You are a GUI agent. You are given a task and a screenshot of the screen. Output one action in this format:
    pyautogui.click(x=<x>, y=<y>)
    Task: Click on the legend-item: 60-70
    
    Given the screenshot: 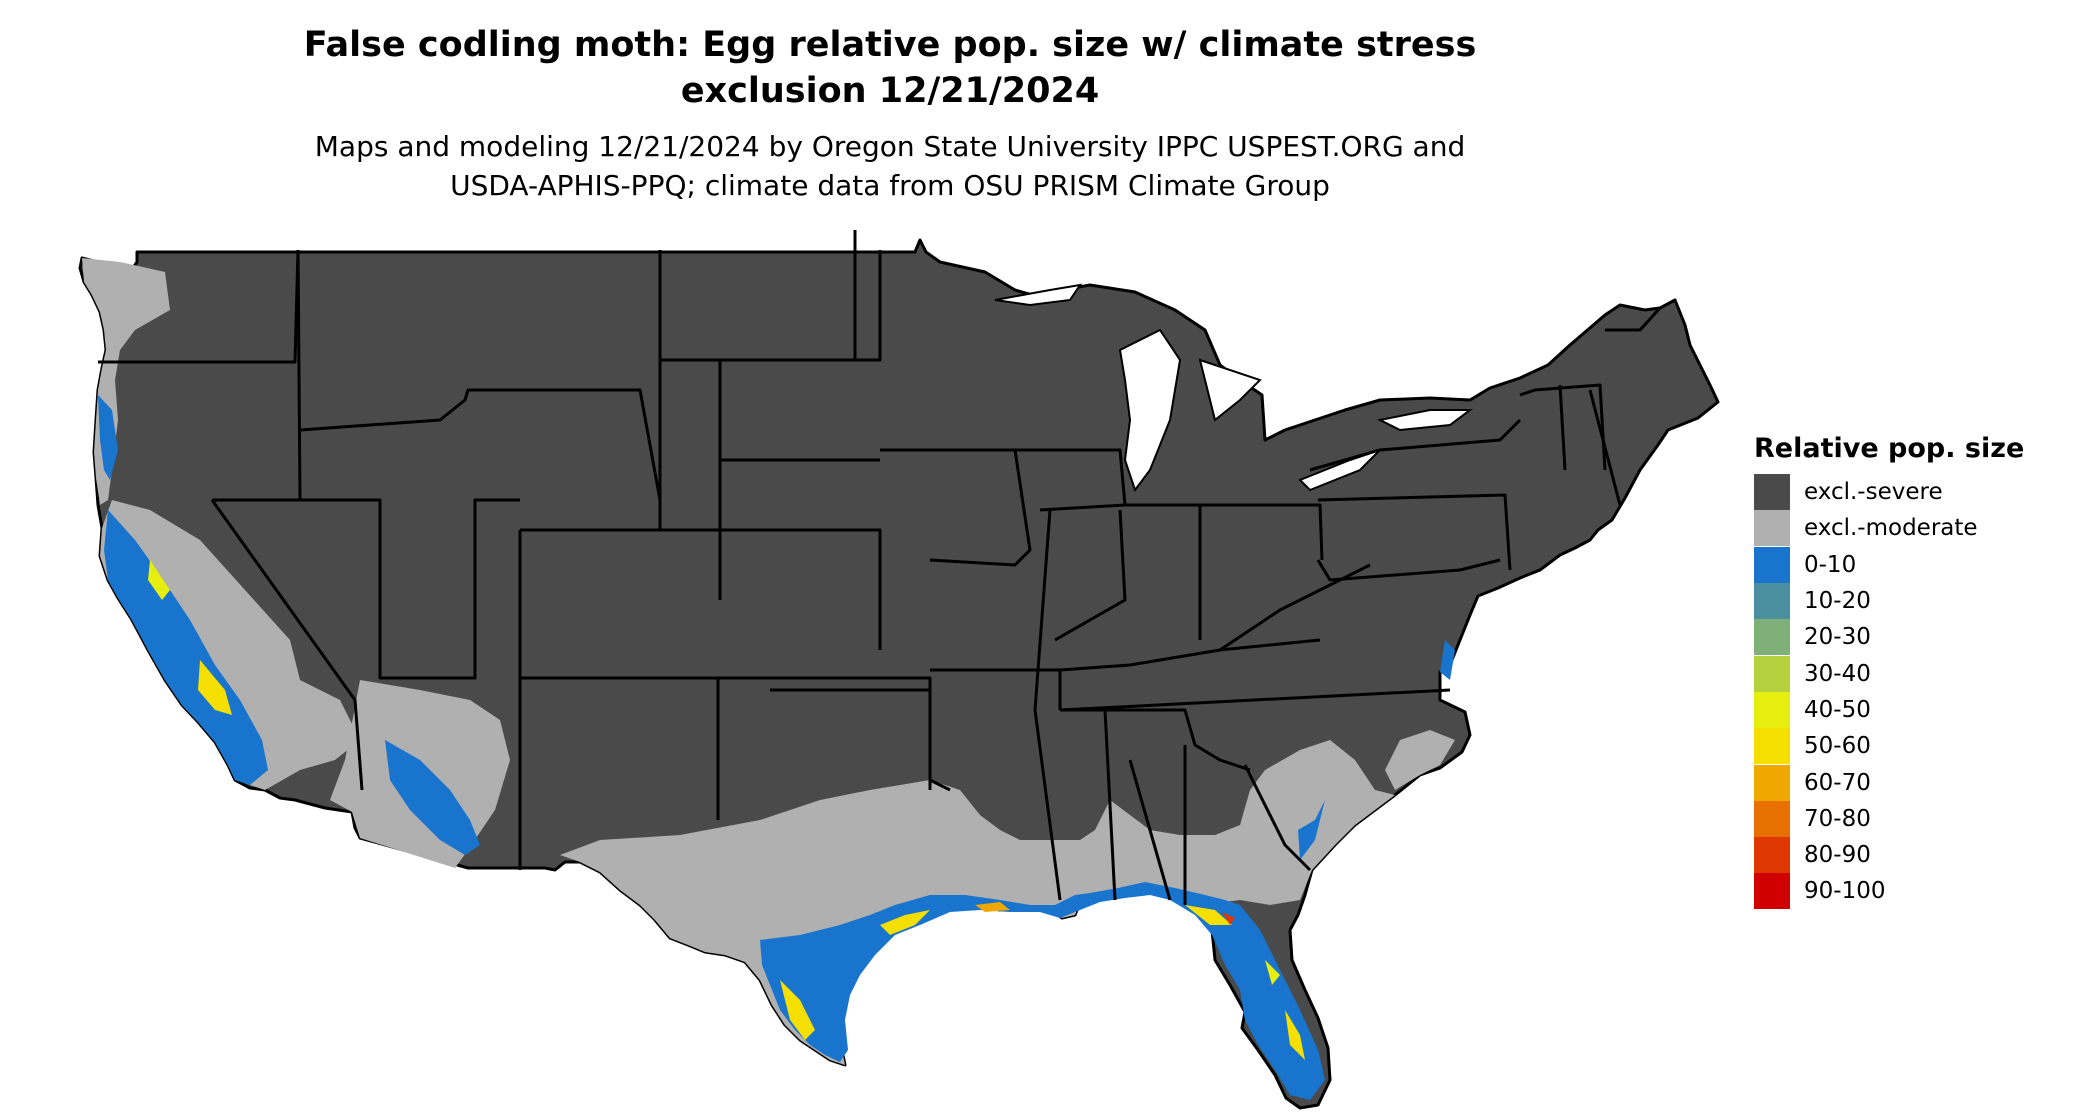 What is the action you would take?
    pyautogui.click(x=1904, y=782)
    